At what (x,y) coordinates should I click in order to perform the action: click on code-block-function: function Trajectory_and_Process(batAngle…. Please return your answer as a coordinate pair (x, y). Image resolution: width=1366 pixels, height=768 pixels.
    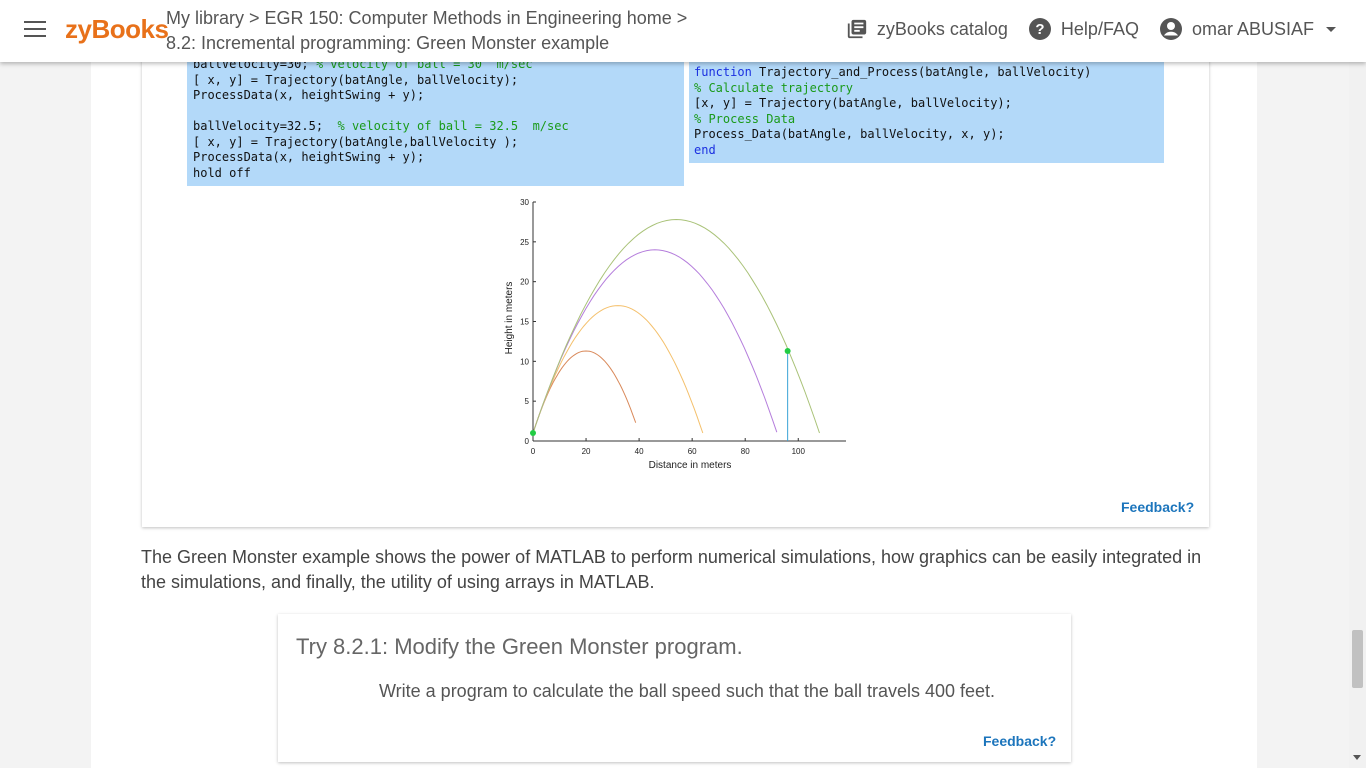
    Looking at the image, I should click on (926, 110).